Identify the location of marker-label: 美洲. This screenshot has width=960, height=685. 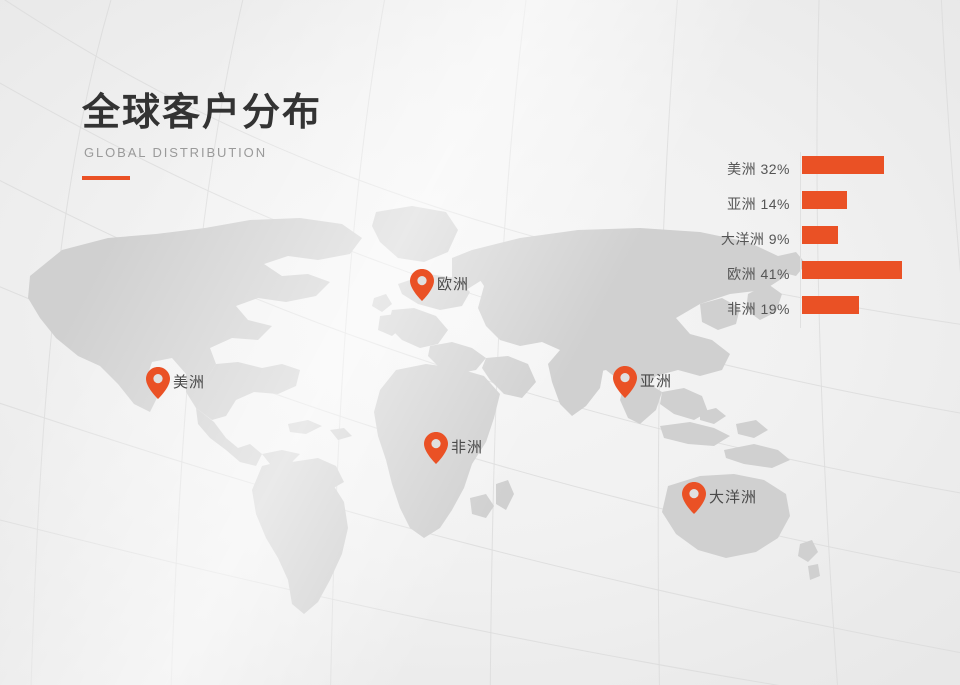
(189, 382).